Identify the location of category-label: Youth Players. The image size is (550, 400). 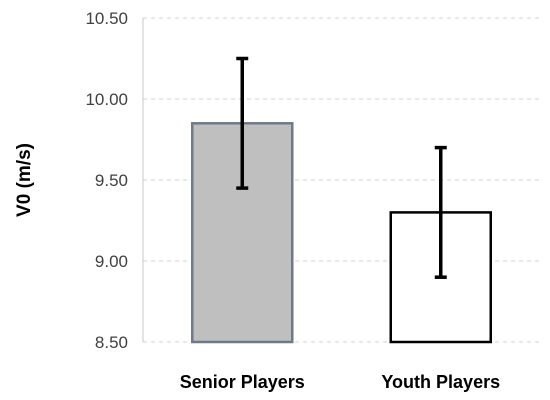
(440, 382).